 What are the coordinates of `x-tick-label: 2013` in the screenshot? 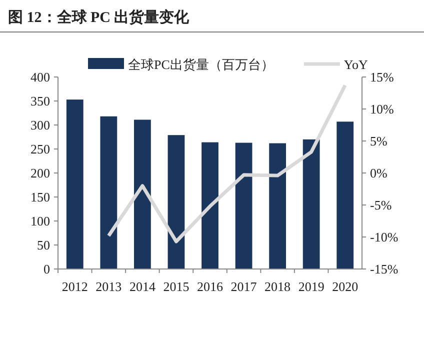 It's located at (109, 286).